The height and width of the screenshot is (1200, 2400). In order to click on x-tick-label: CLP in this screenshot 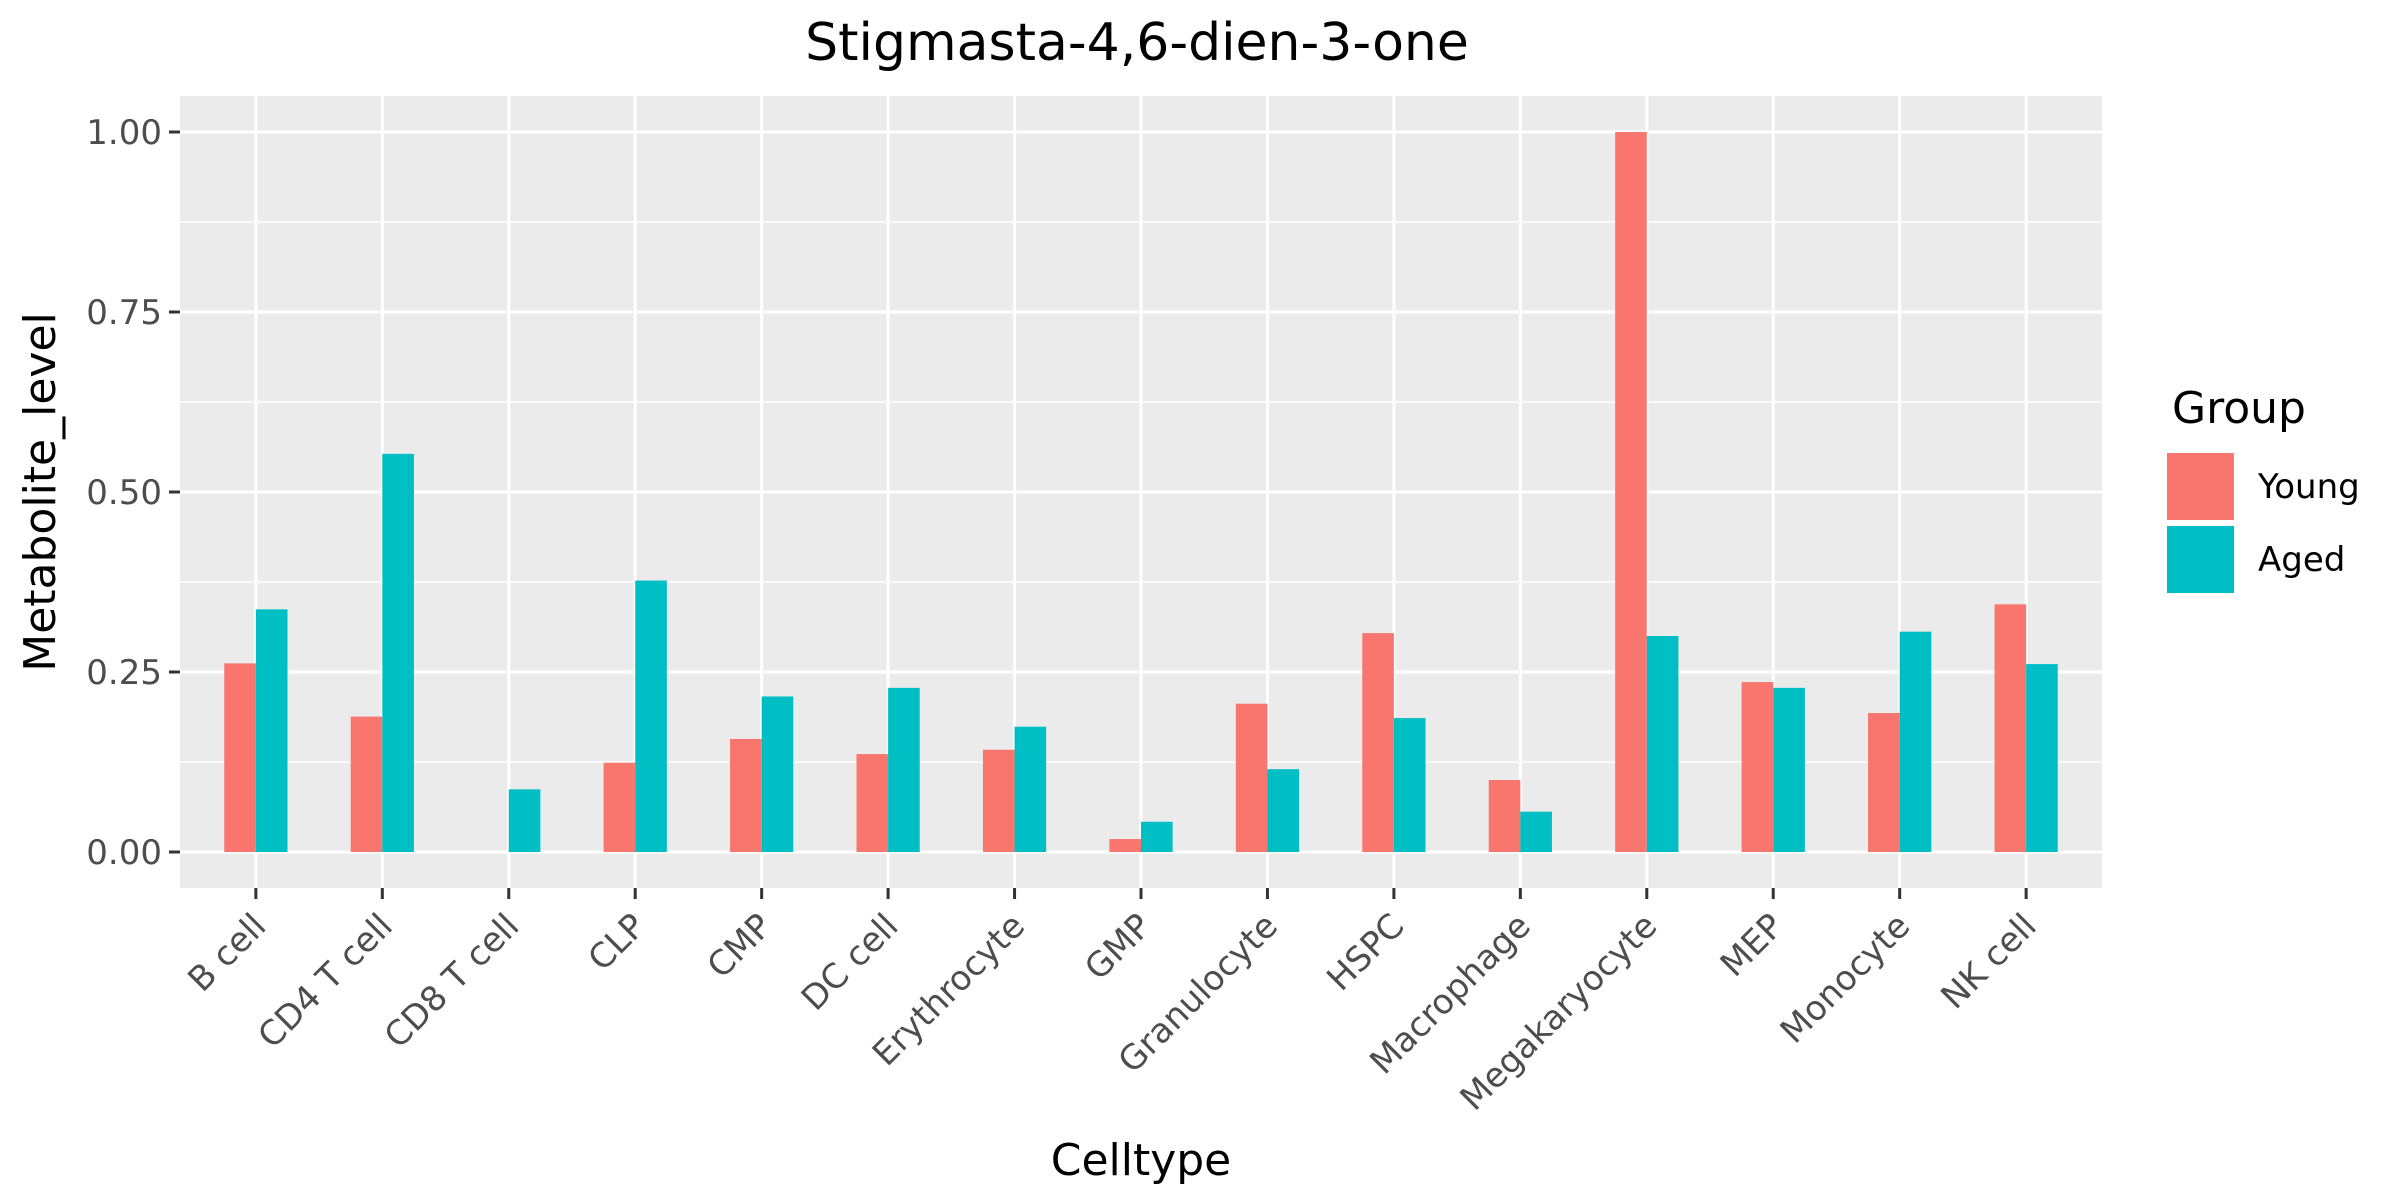, I will do `click(617, 942)`.